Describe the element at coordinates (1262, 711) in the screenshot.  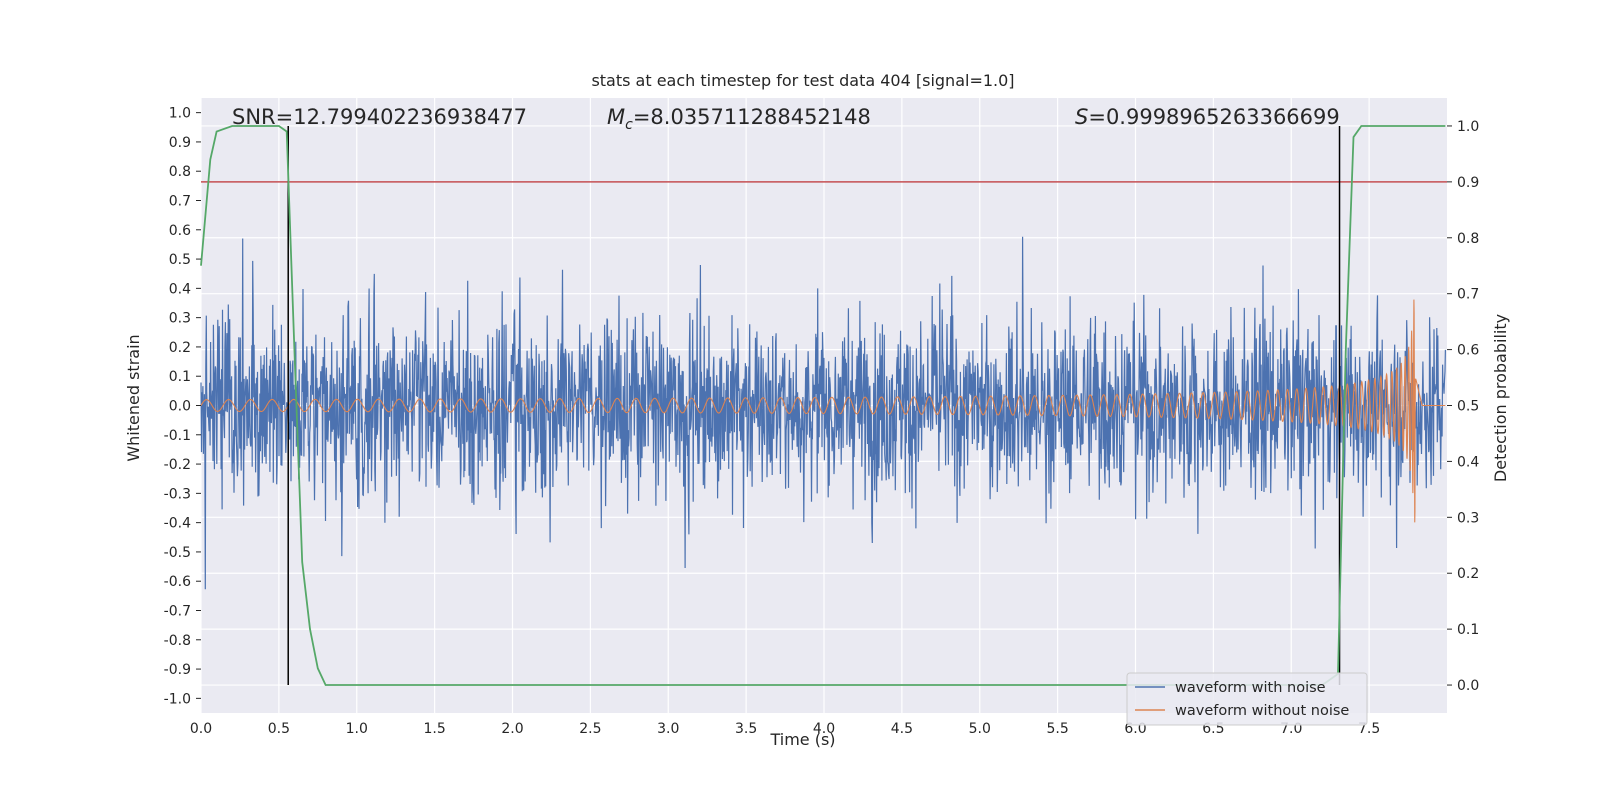
I see `legend-label-chirp: waveform without noise` at that location.